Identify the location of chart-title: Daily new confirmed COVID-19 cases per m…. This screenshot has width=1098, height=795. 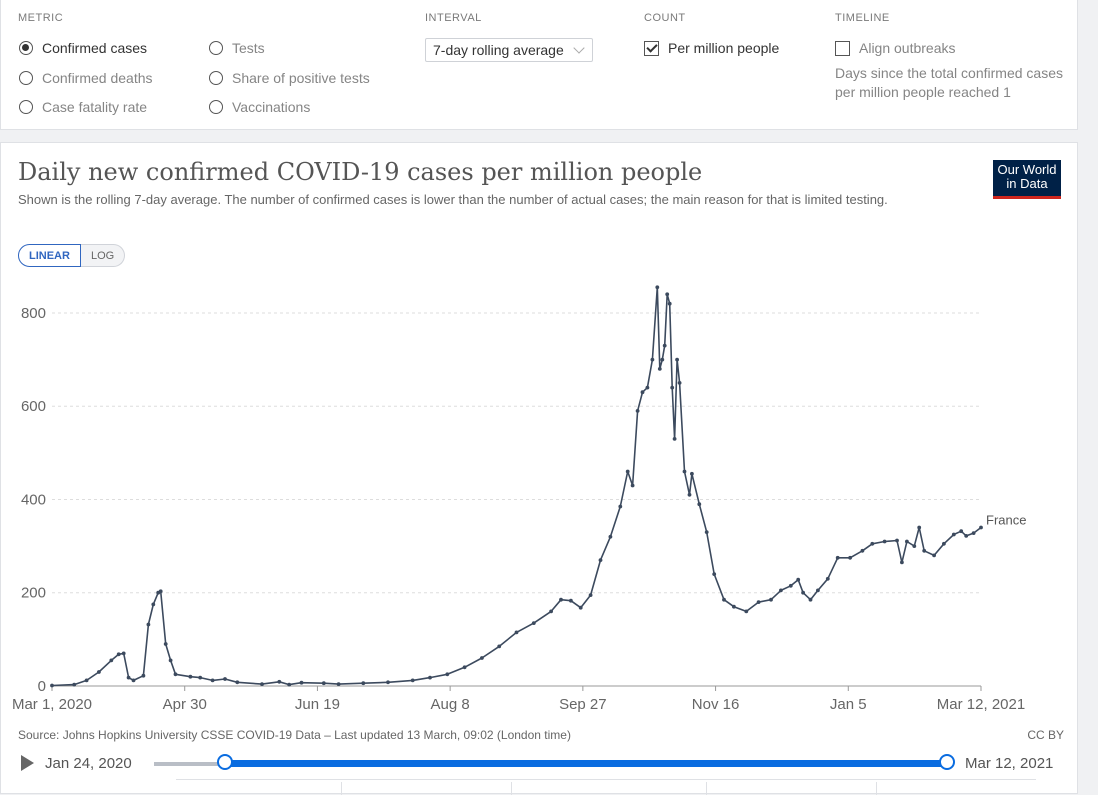
(360, 172).